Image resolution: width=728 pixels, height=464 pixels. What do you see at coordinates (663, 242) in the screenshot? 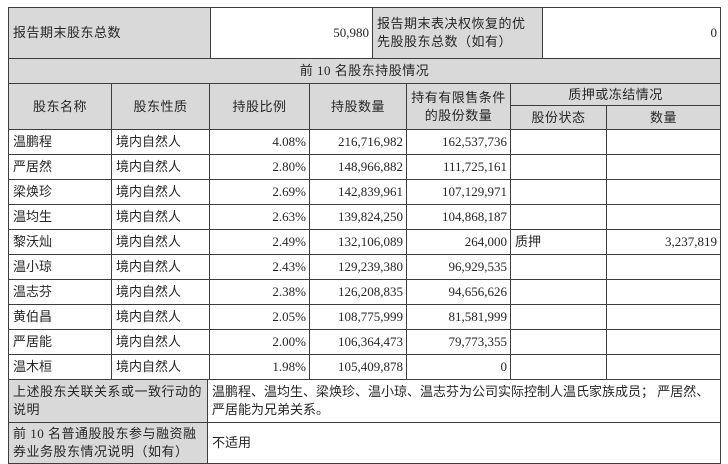
I see `pledge-quantity: 3,237,819` at bounding box center [663, 242].